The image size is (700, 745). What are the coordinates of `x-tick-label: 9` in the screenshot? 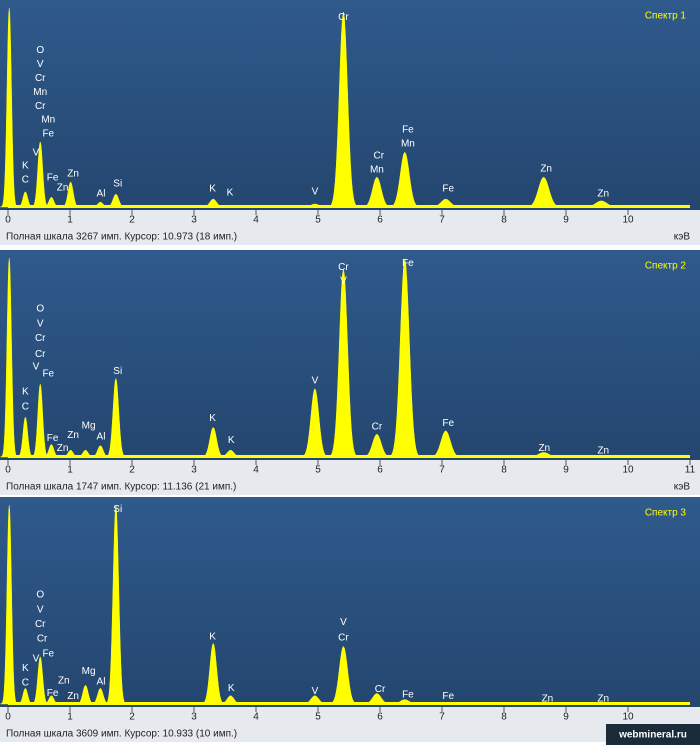 It's located at (566, 220).